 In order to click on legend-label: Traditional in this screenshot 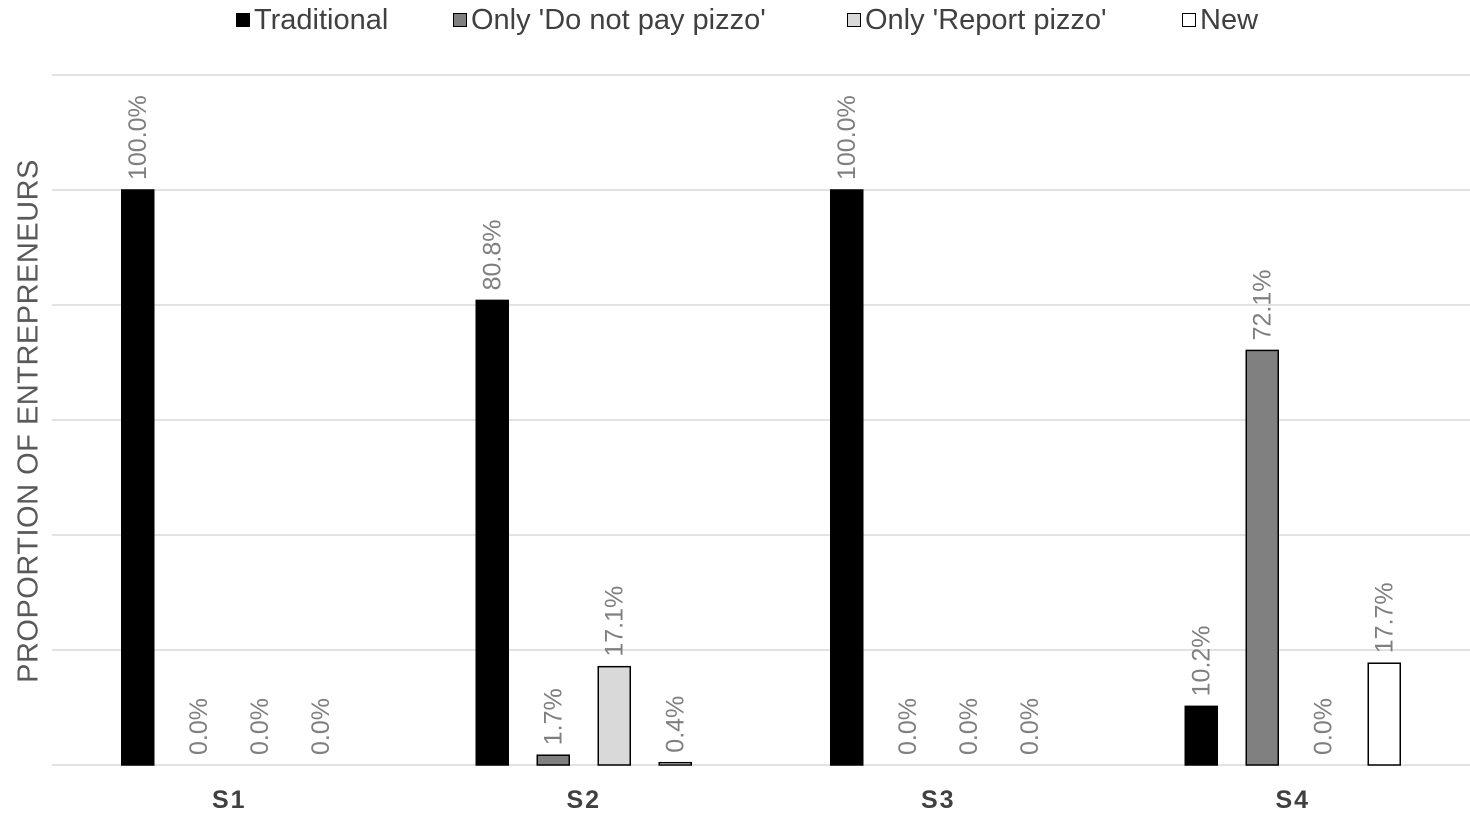, I will do `click(321, 19)`.